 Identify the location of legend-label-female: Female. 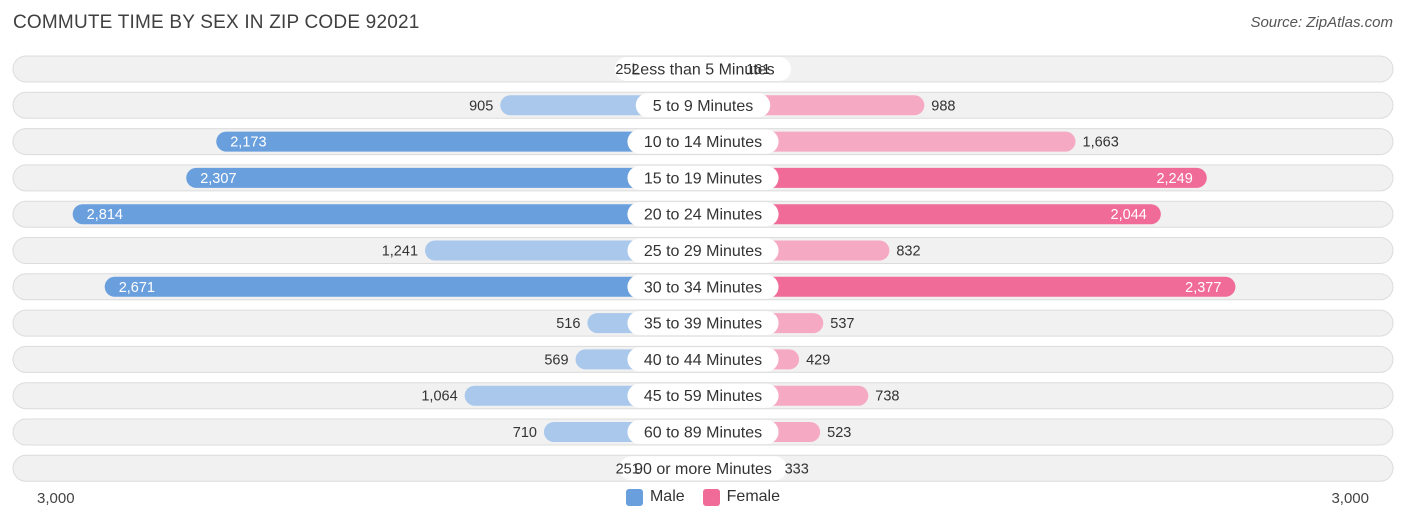
(753, 496).